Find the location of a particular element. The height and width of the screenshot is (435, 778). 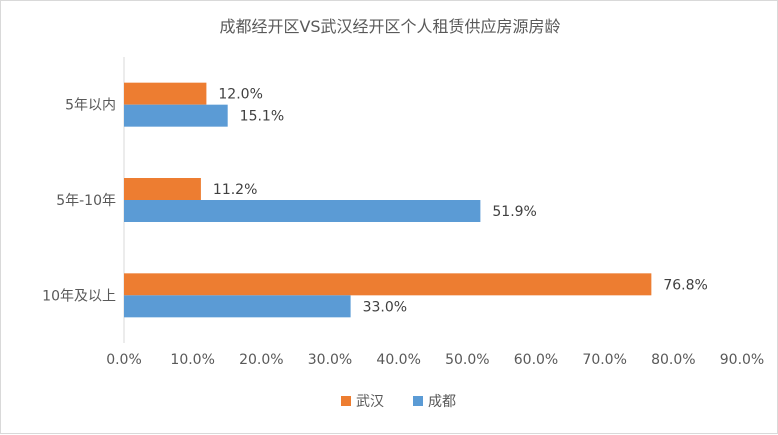

legend-label-wuhan: 武汉 is located at coordinates (370, 402).